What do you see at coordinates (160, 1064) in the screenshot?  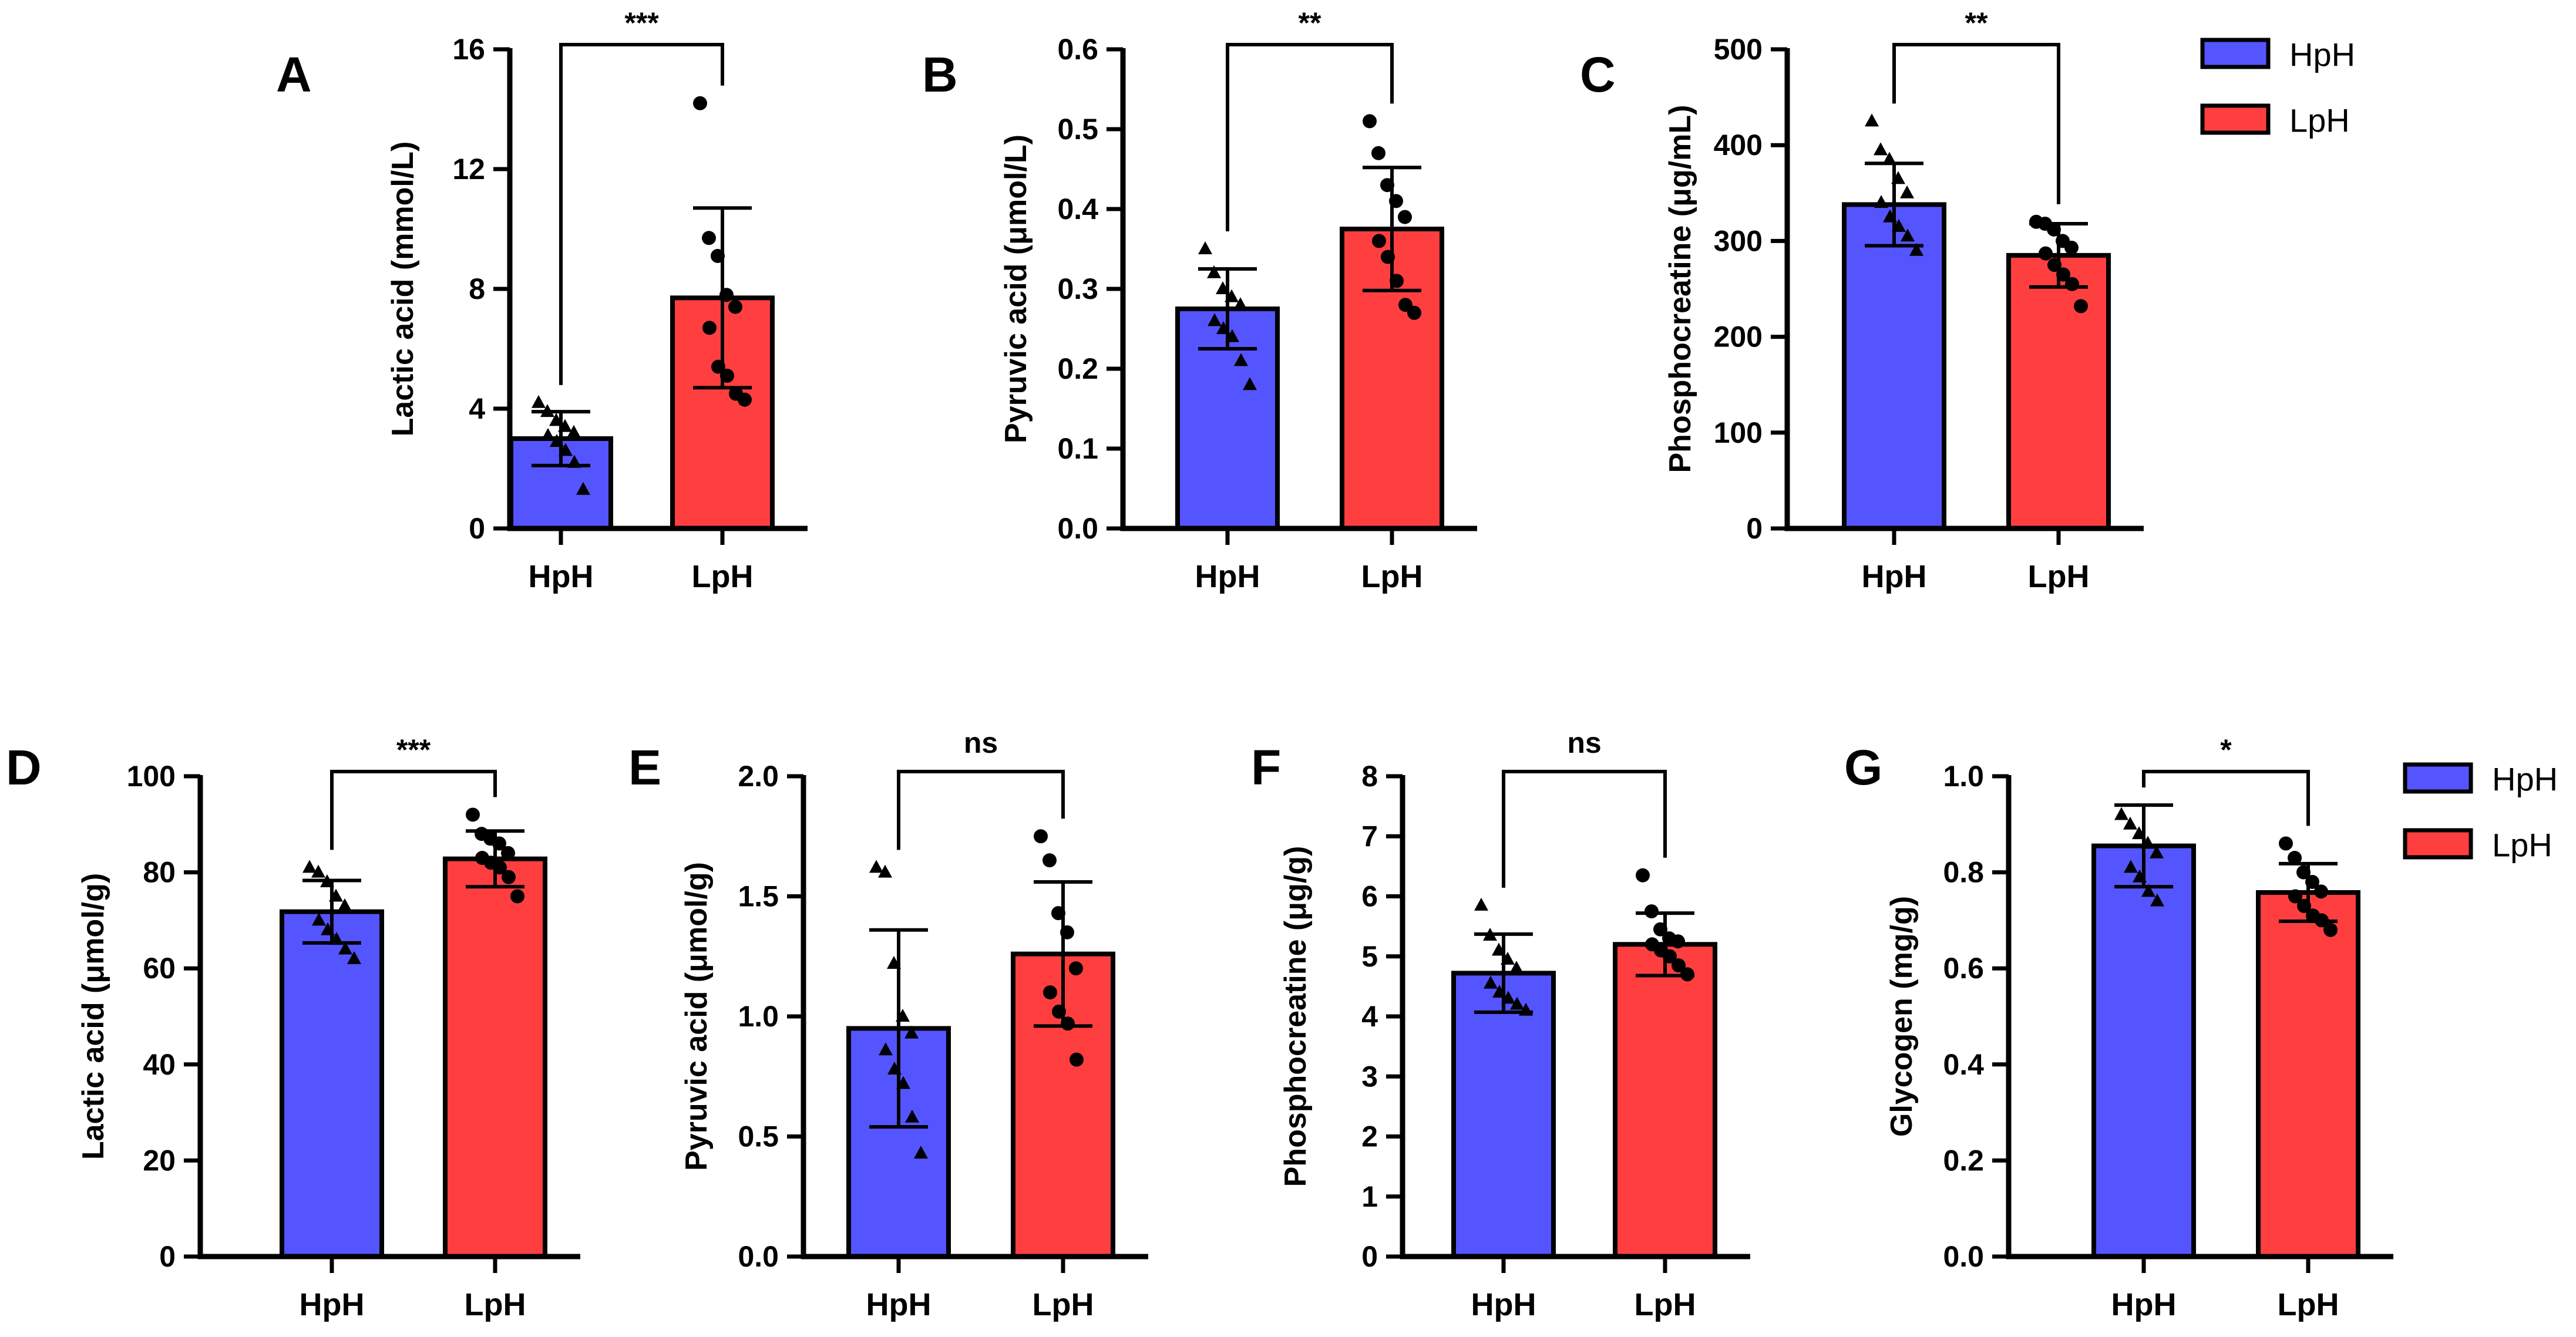 I see `y-tick-label: 40` at bounding box center [160, 1064].